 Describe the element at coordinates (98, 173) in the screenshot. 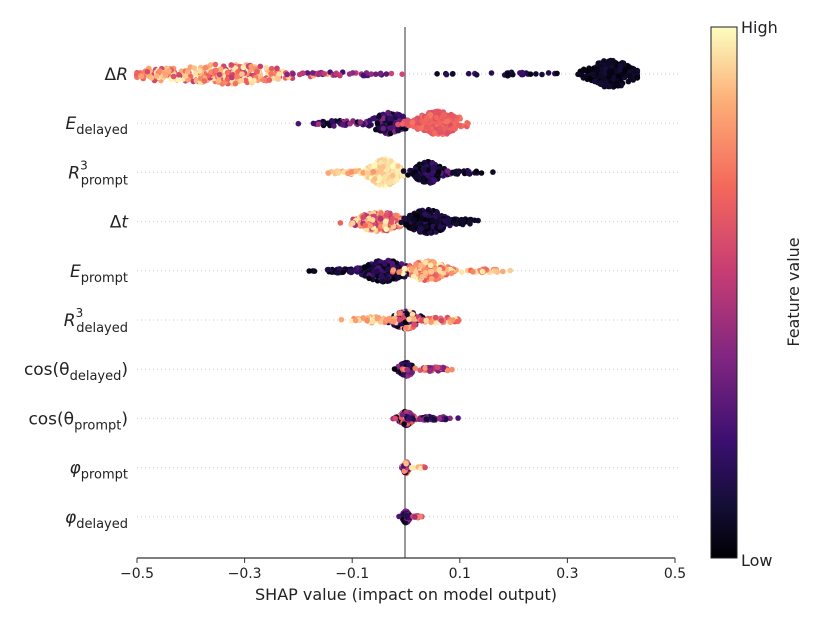

I see `feature-label: R3 prompt` at that location.